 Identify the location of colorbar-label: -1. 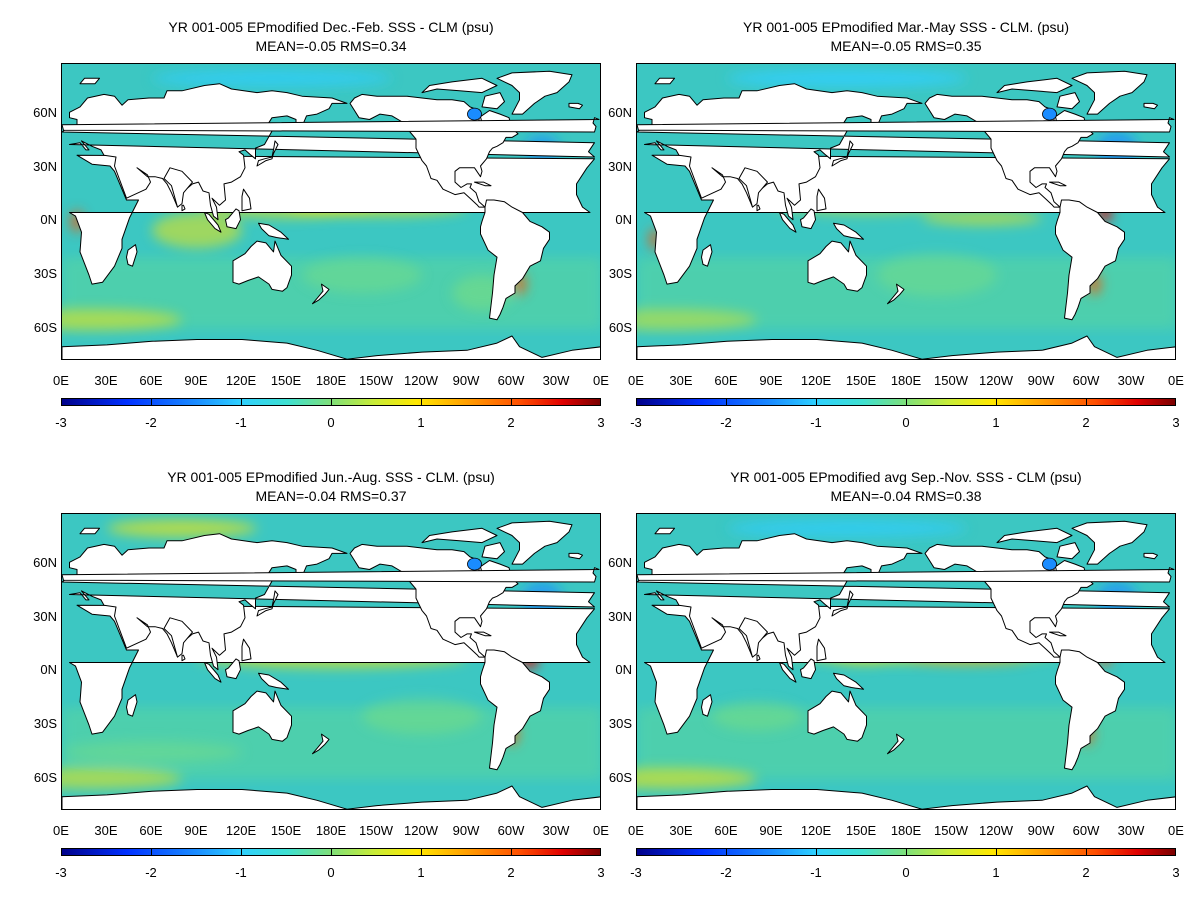
(816, 422).